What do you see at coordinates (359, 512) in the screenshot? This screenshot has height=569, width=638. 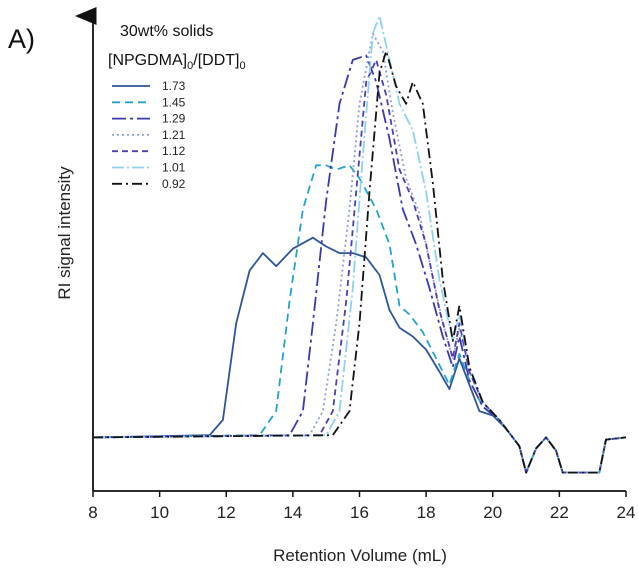 I see `x-tick-label: 16` at bounding box center [359, 512].